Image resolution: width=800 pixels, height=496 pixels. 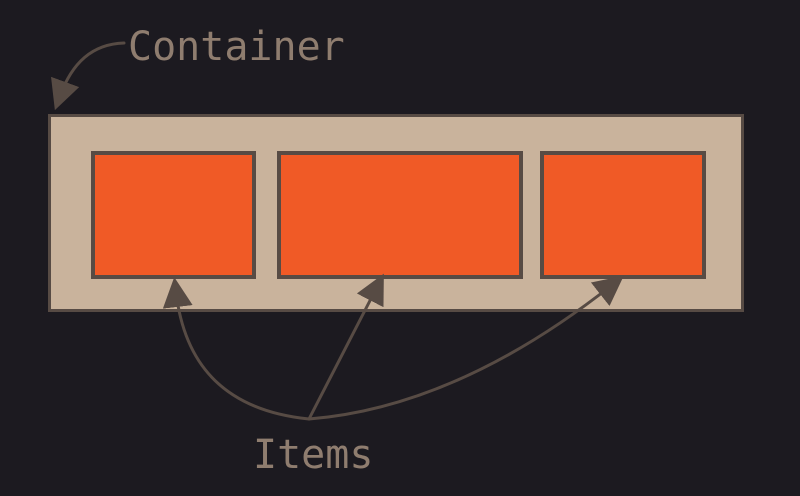 I want to click on container-pointer-arrow, so click(x=88, y=76).